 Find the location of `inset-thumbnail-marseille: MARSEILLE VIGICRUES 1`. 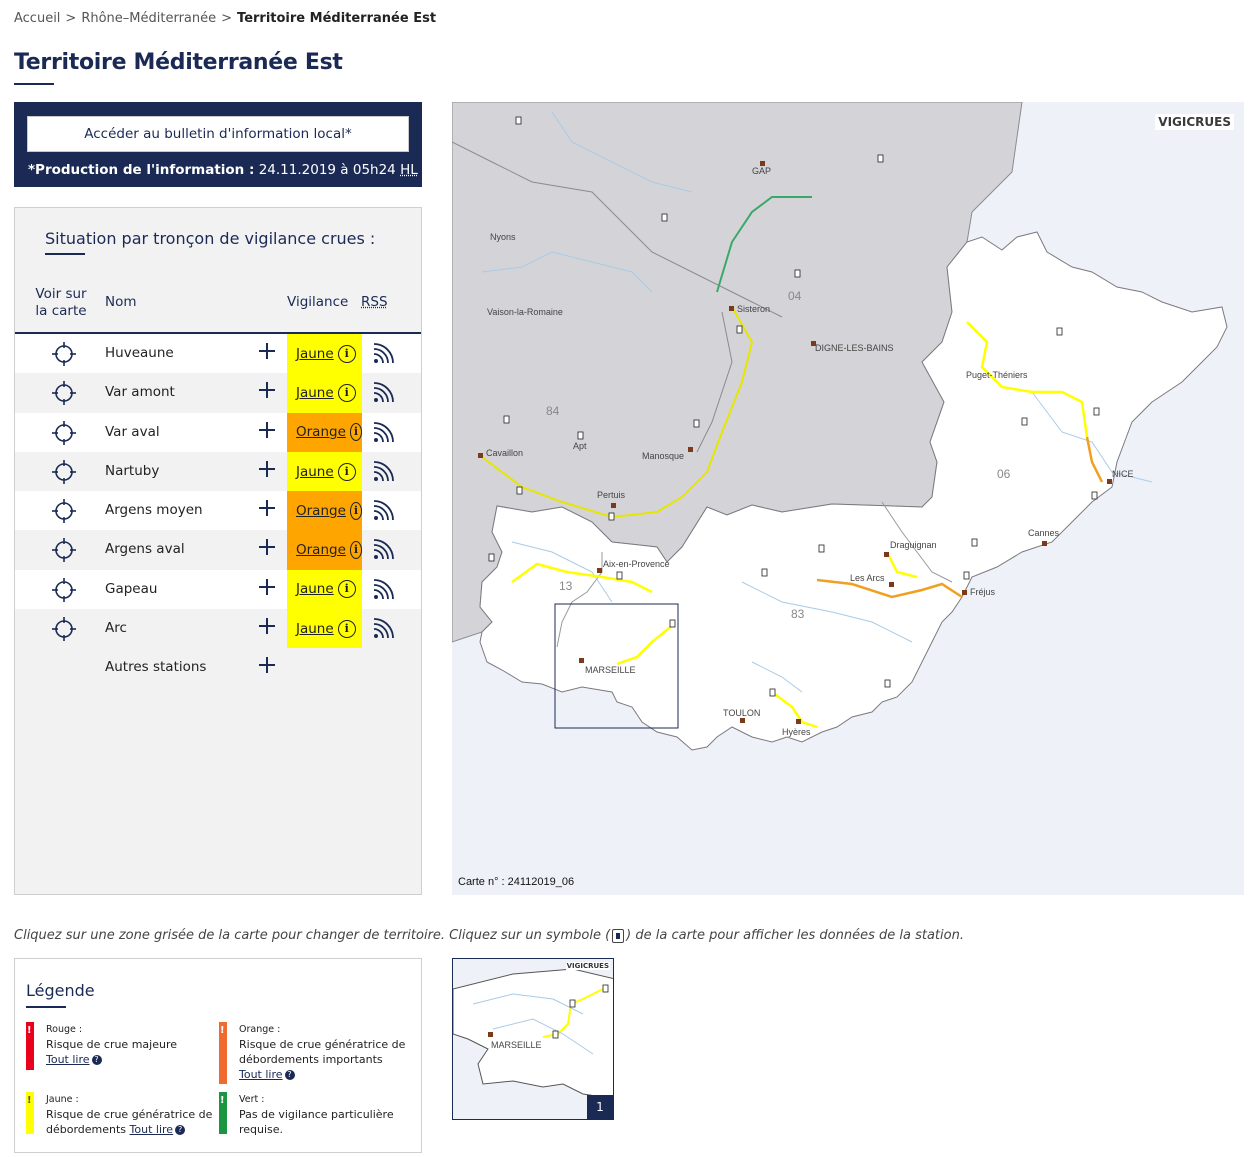

inset-thumbnail-marseille: MARSEILLE VIGICRUES 1 is located at coordinates (533, 1039).